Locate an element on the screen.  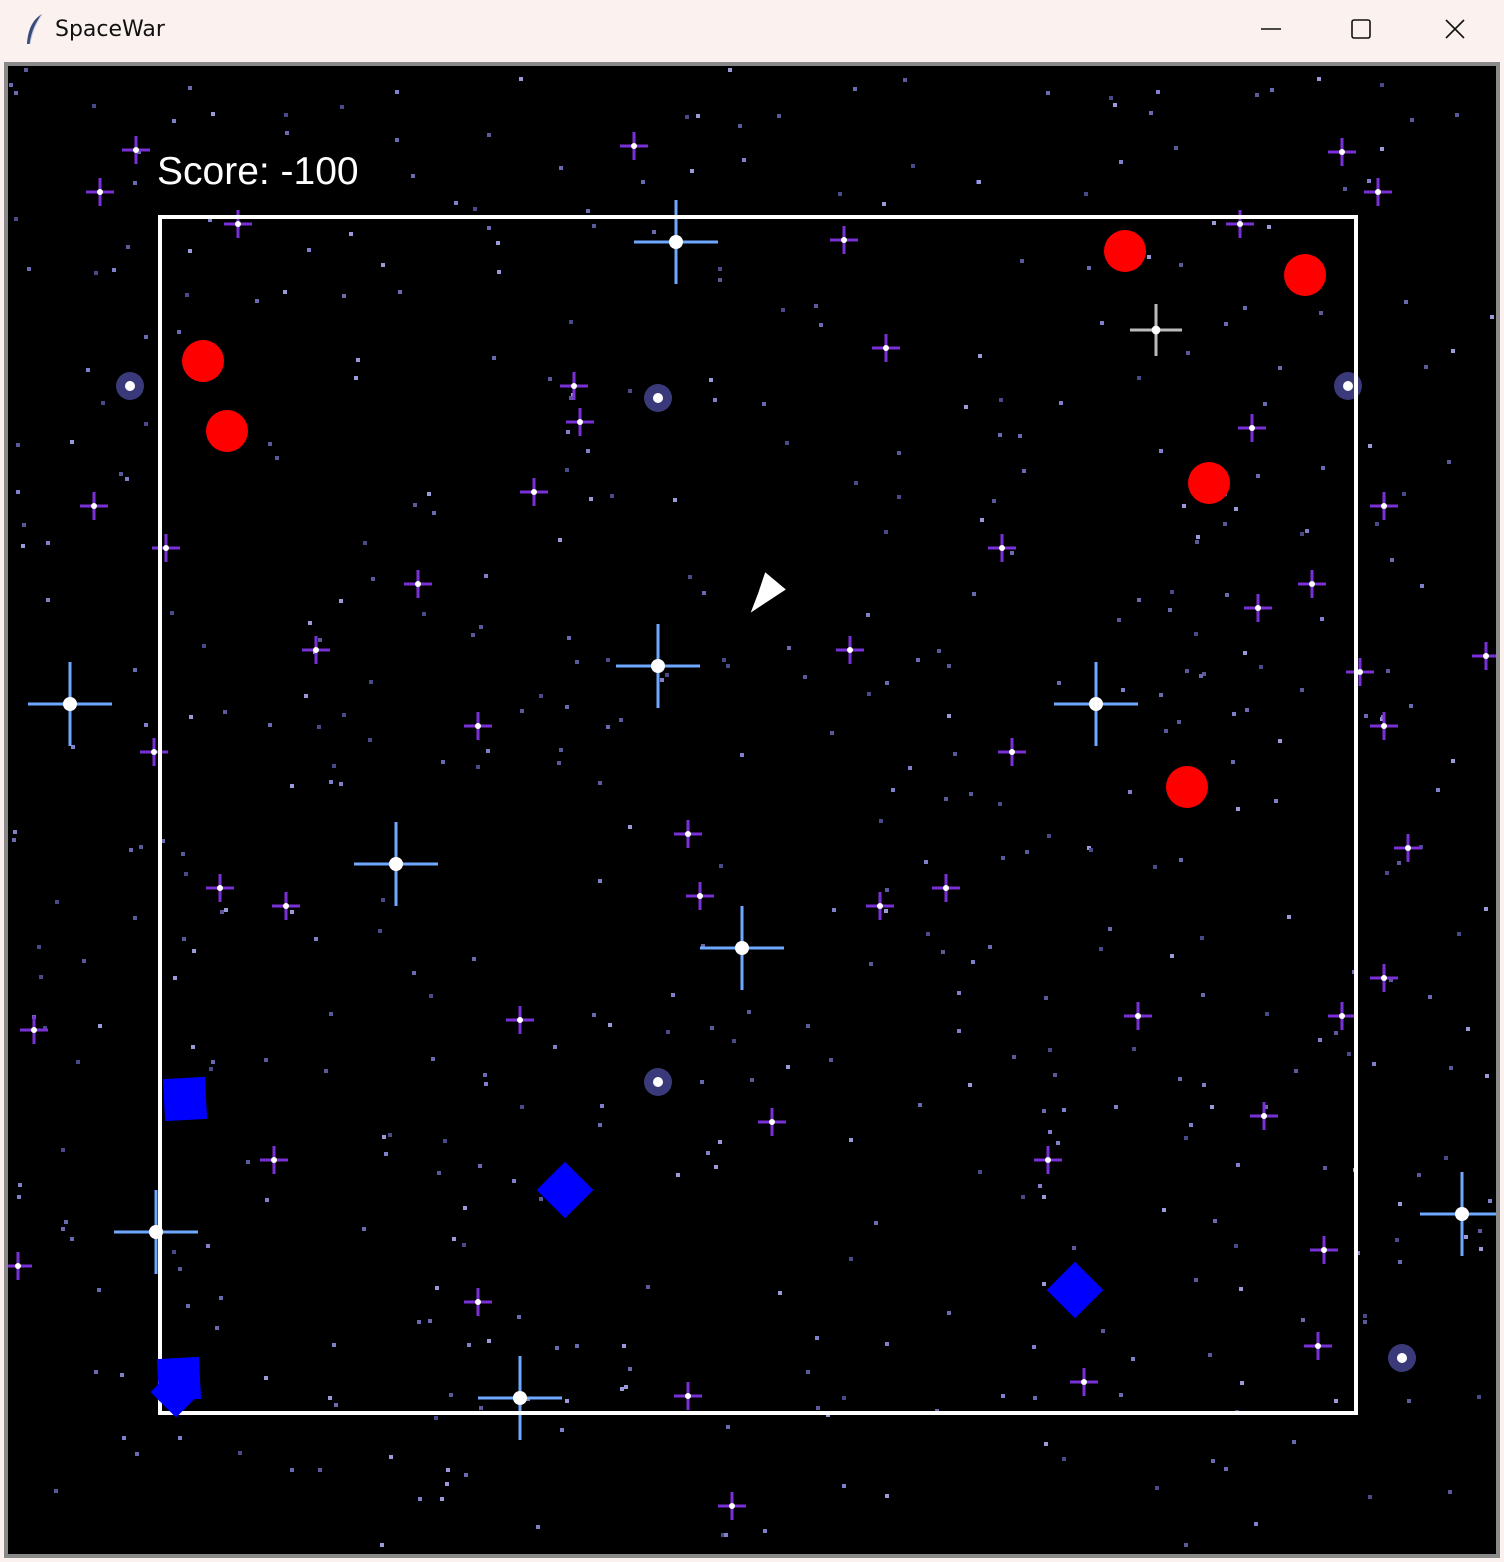
minimize-button is located at coordinates (1271, 29).